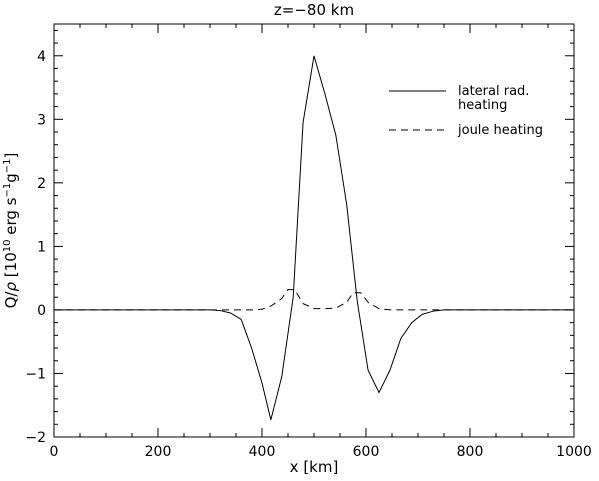  What do you see at coordinates (11, 156) in the screenshot?
I see `y-label-close: ]` at bounding box center [11, 156].